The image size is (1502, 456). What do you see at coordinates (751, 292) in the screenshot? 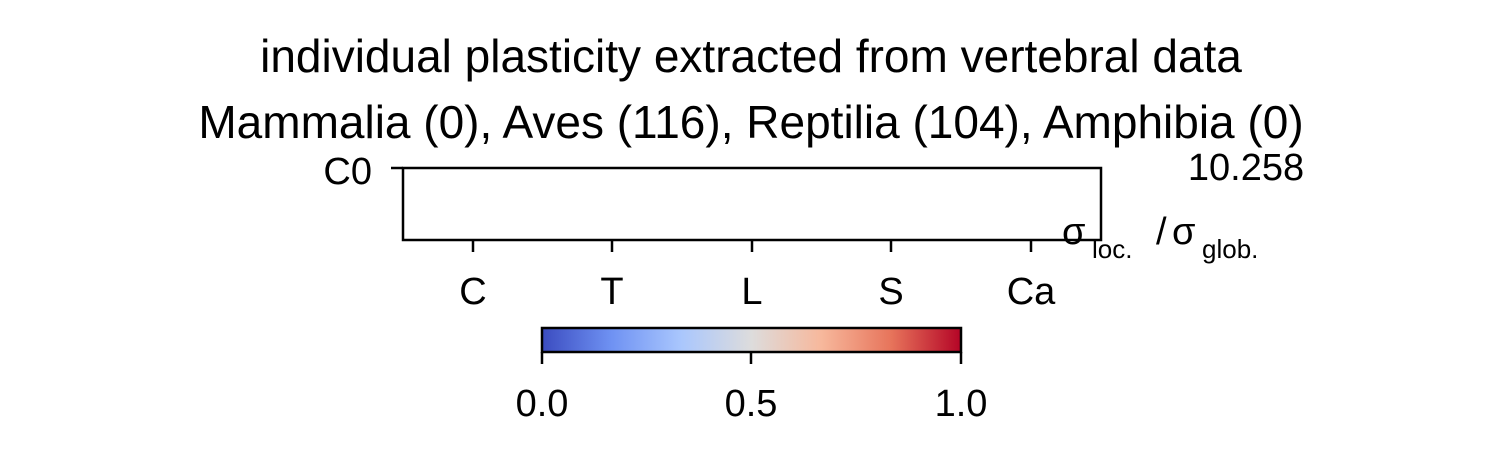
I see `x-tick-label-l: L` at bounding box center [751, 292].